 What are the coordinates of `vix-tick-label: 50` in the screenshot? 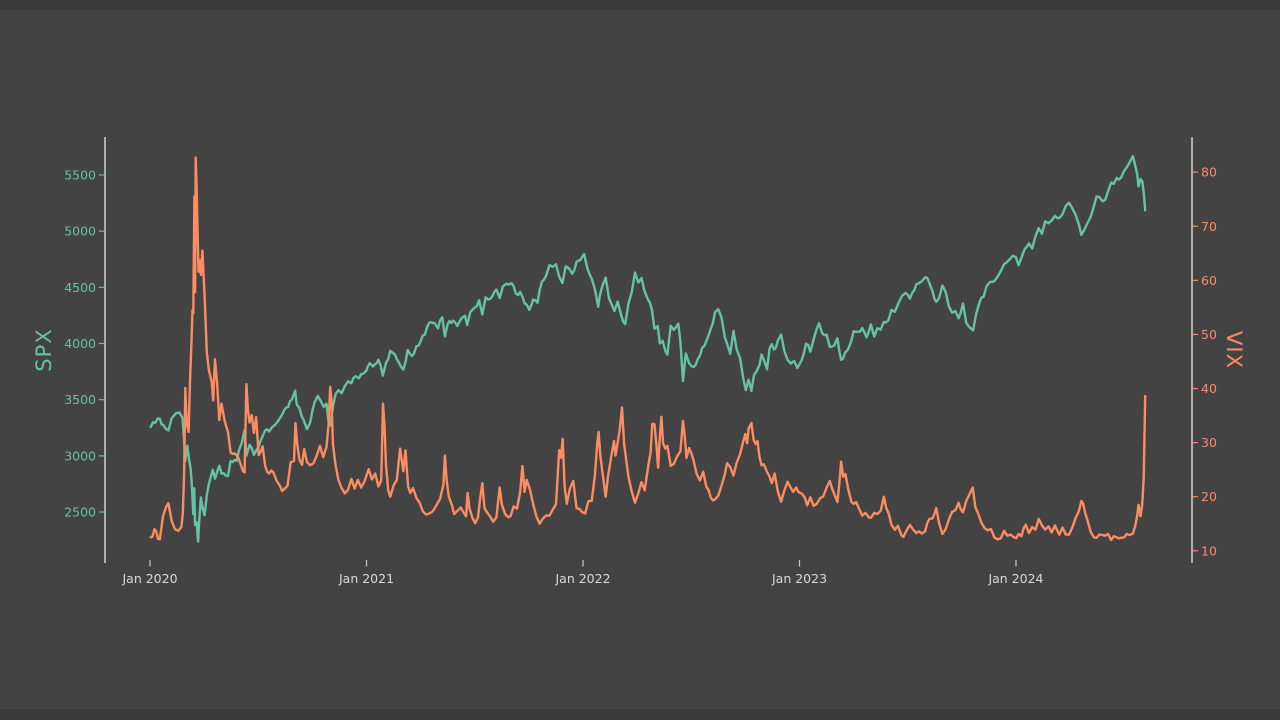 It's located at (1209, 334).